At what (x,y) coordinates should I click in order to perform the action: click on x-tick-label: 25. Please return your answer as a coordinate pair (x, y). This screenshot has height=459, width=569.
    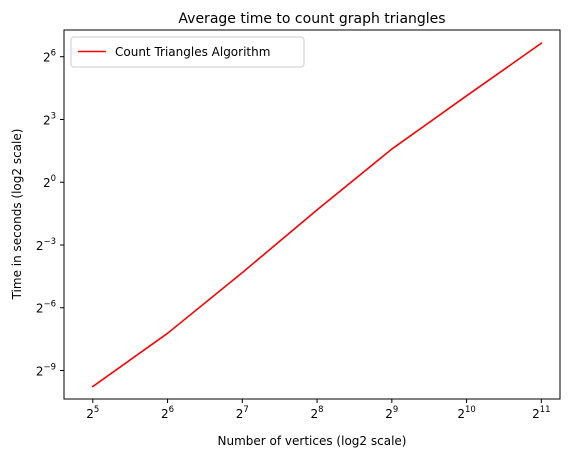
    Looking at the image, I should click on (92, 413).